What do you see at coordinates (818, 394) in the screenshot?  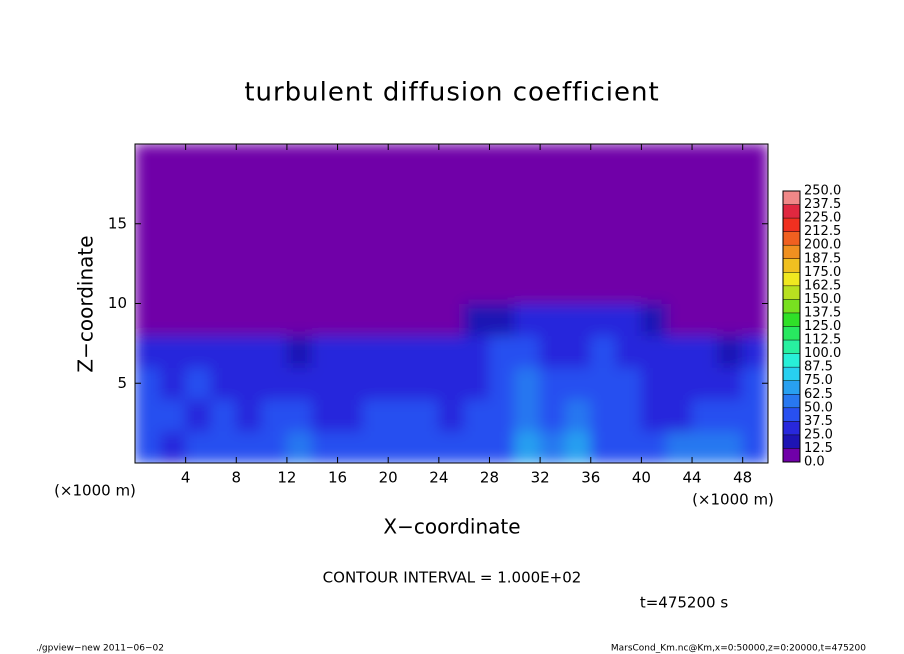 I see `colorbar-label: 62.5` at bounding box center [818, 394].